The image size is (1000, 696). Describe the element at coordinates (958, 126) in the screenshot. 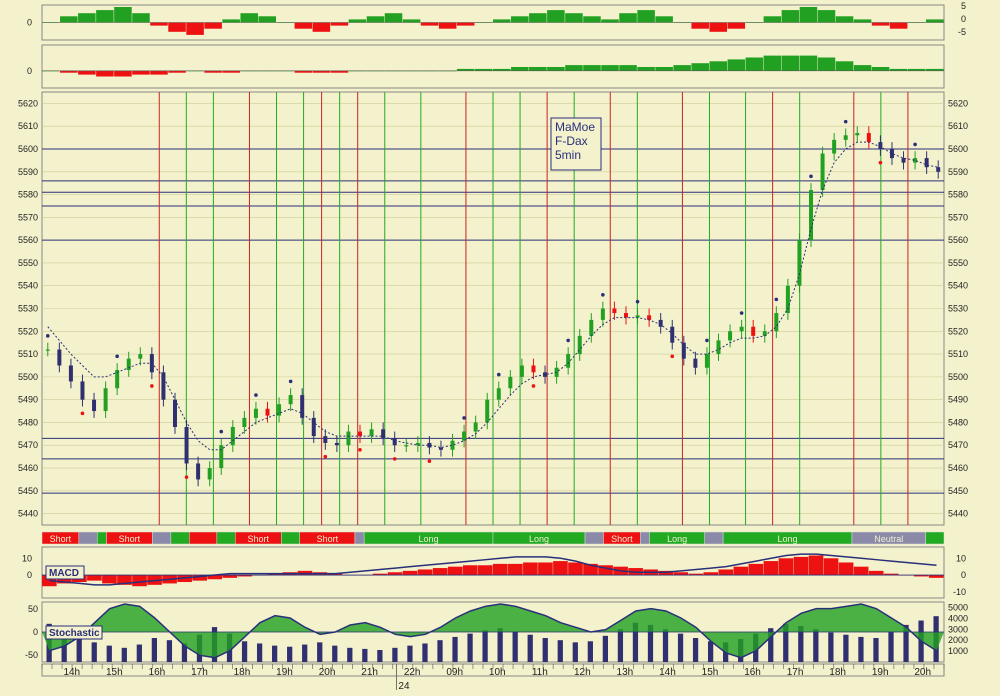

I see `price-tick-right: 5610` at that location.